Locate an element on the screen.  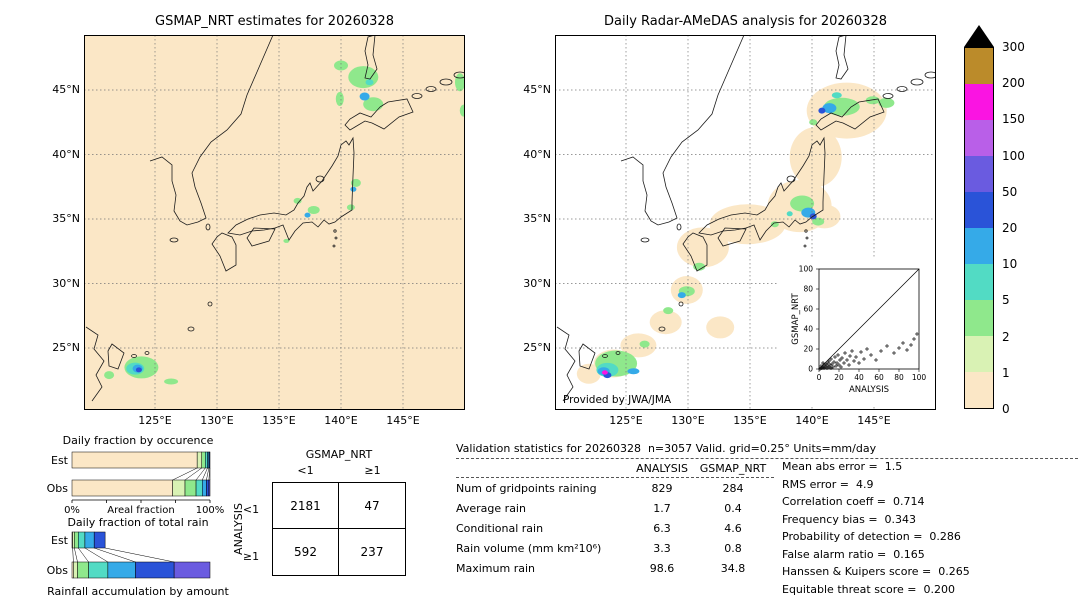
gsmap-value: 4.6 is located at coordinates (733, 528).